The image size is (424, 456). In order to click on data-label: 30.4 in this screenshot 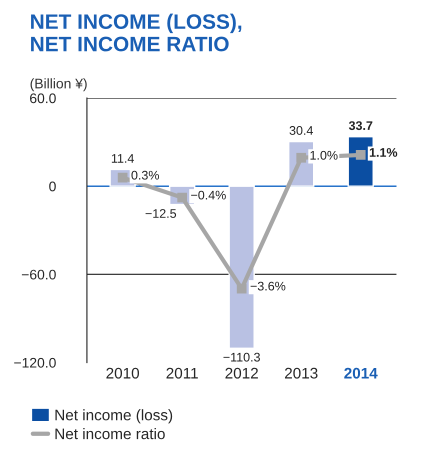, I will do `click(302, 130)`.